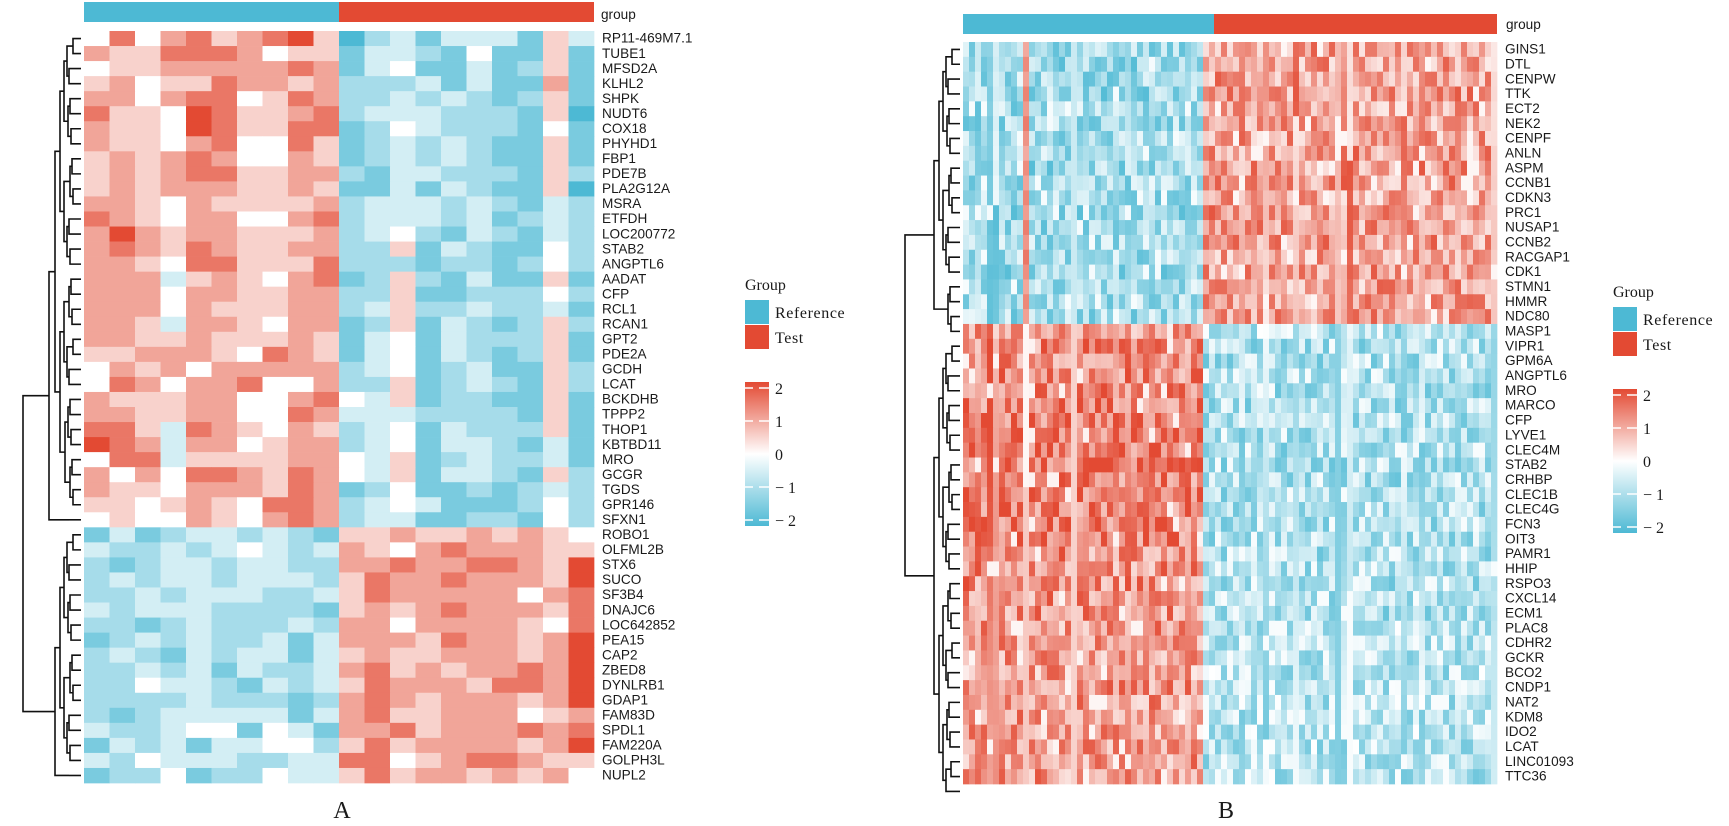 The height and width of the screenshot is (826, 1729). What do you see at coordinates (626, 534) in the screenshot?
I see `gene-label: ROBO1` at bounding box center [626, 534].